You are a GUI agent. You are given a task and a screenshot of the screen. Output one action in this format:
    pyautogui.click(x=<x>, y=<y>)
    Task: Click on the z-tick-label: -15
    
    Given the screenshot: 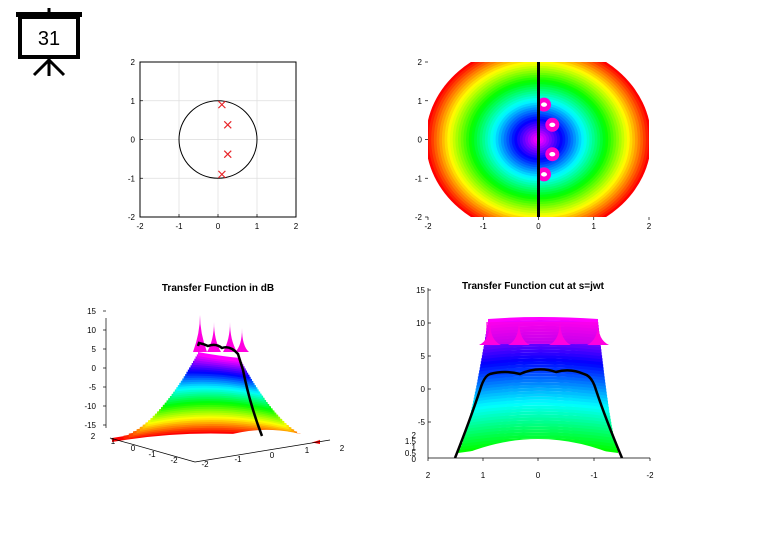 What is the action you would take?
    pyautogui.click(x=90, y=425)
    